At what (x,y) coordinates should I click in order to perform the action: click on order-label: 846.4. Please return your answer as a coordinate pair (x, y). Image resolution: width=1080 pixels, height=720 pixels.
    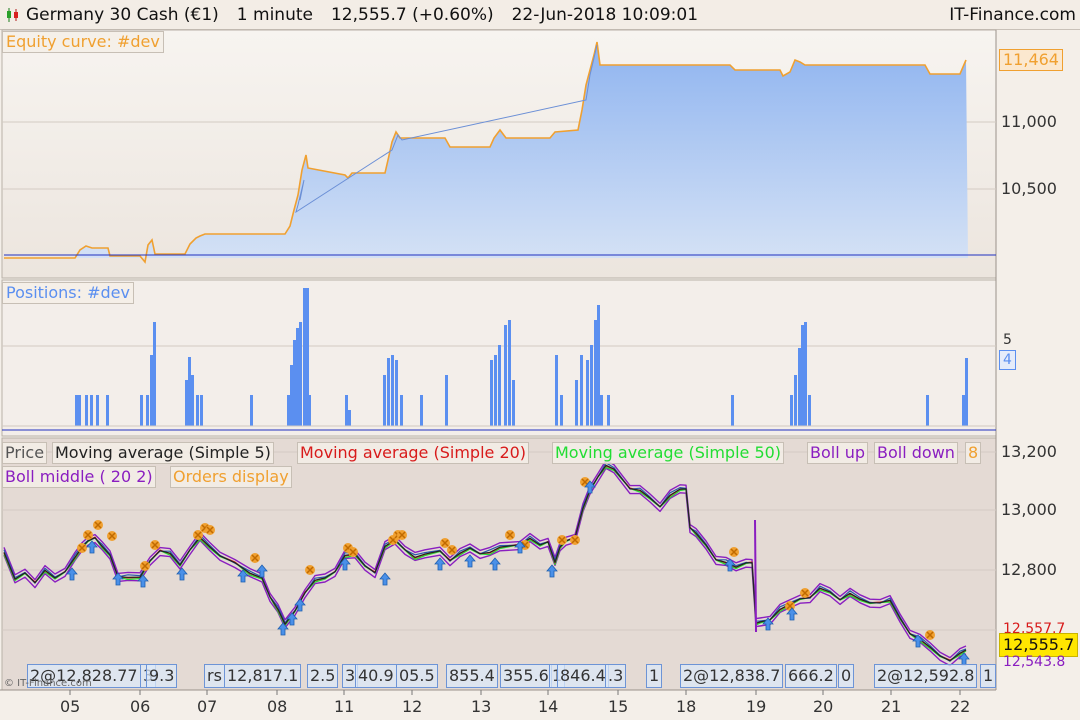
    Looking at the image, I should click on (583, 676).